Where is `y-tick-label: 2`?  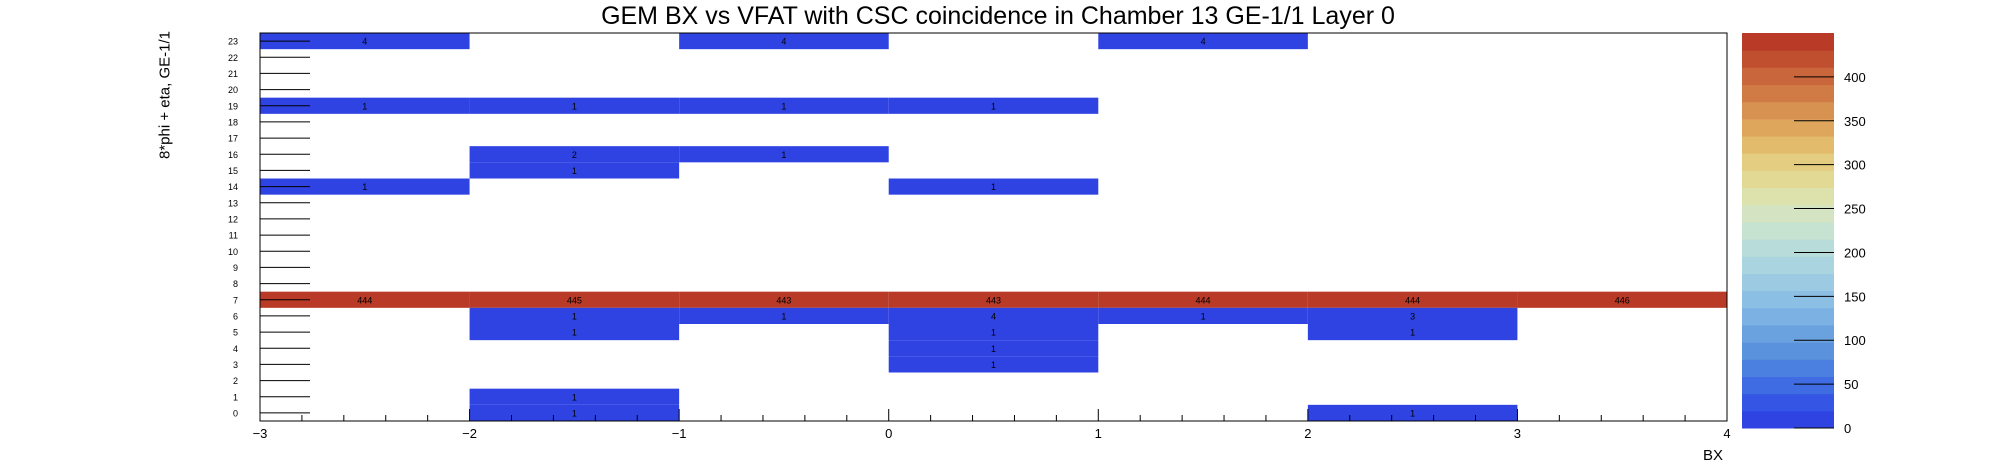
y-tick-label: 2 is located at coordinates (235, 381).